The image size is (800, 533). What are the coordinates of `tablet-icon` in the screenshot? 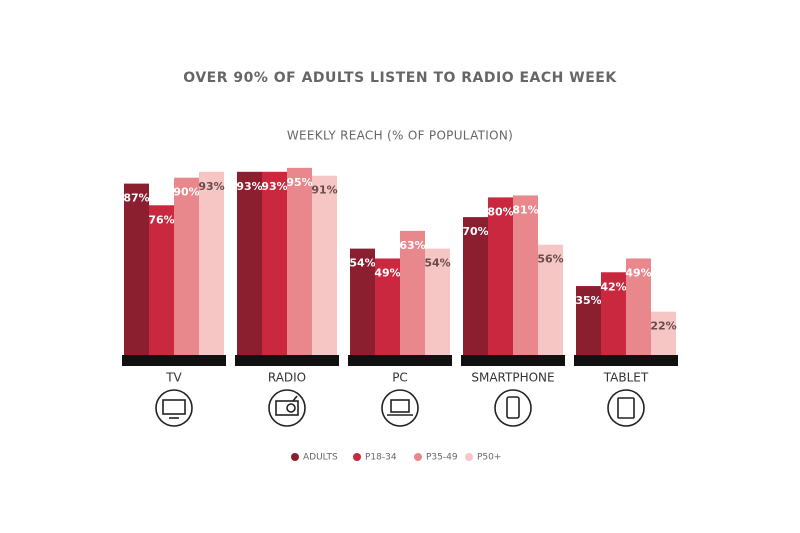 It's located at (626, 408).